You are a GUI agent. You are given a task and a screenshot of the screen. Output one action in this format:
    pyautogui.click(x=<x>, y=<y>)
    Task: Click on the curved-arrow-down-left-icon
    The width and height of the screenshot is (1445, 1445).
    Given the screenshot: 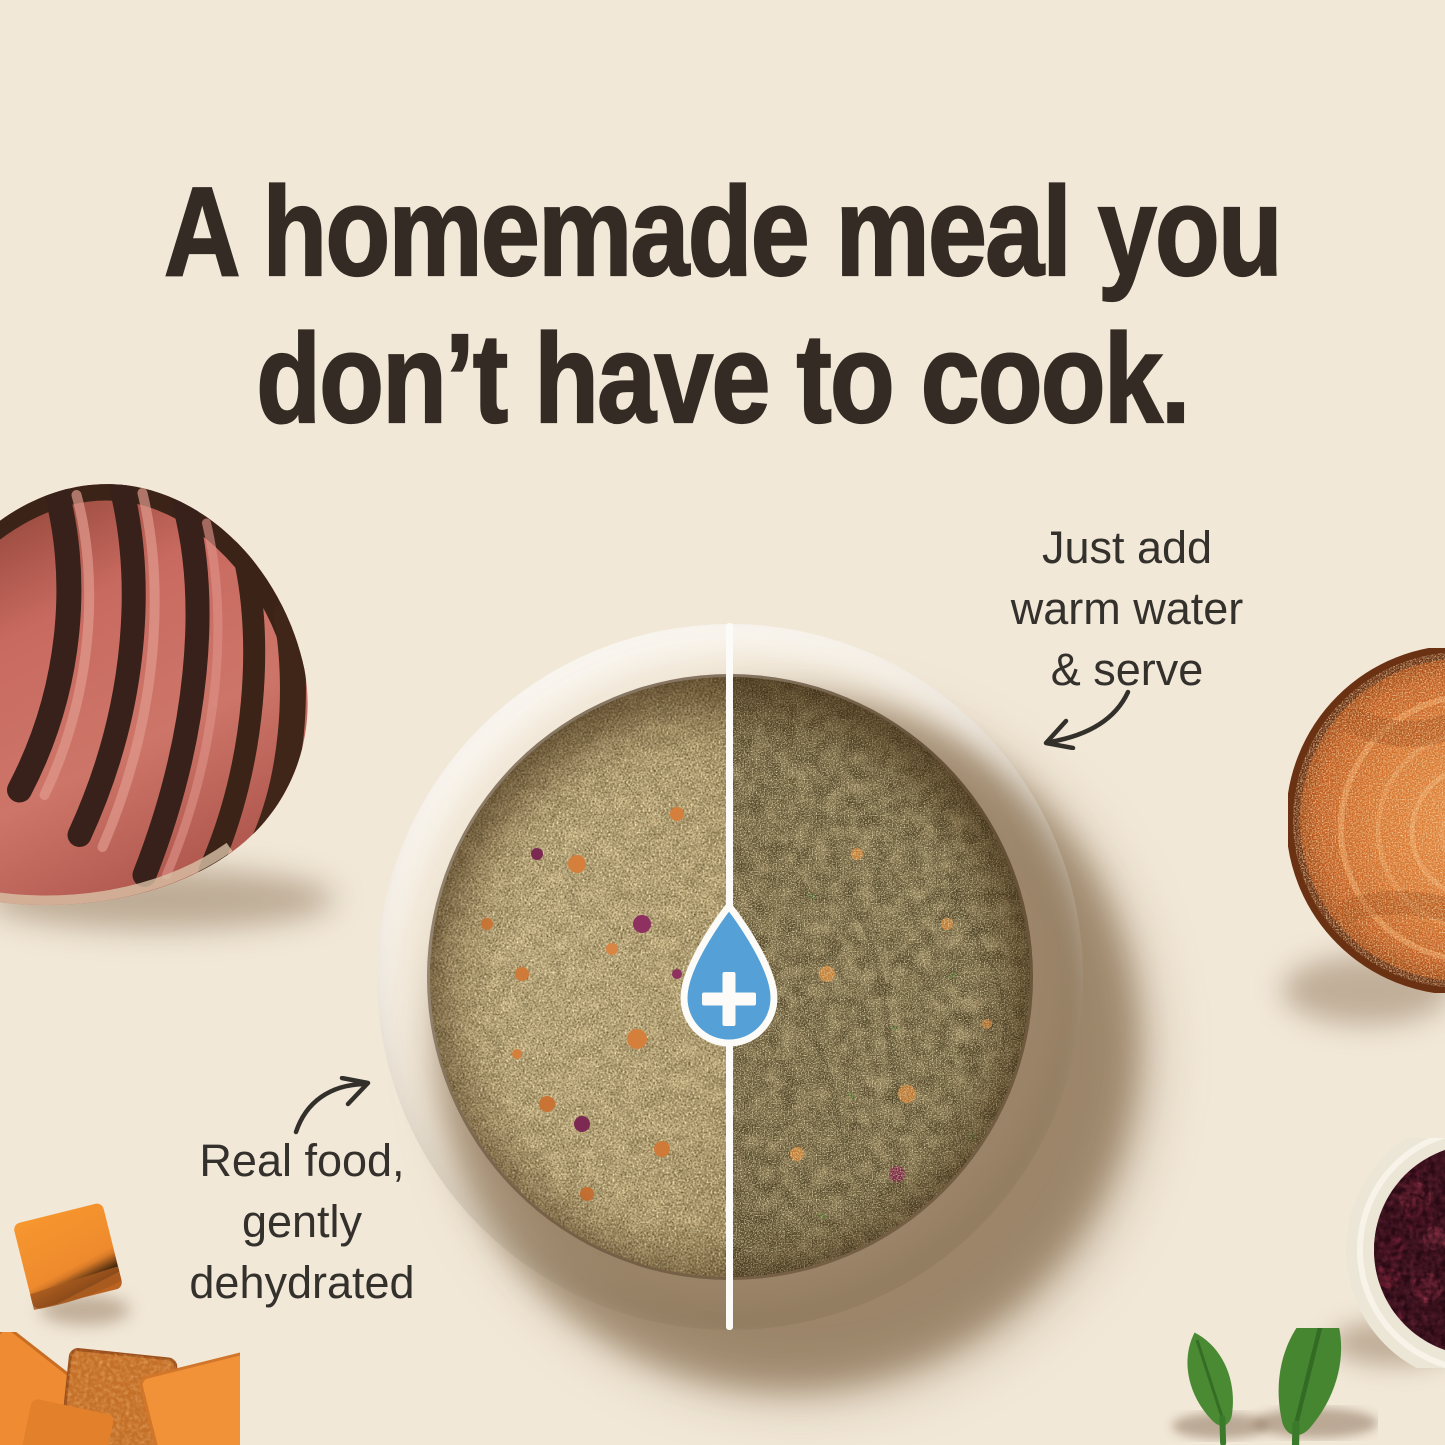 What is the action you would take?
    pyautogui.click(x=1087, y=719)
    